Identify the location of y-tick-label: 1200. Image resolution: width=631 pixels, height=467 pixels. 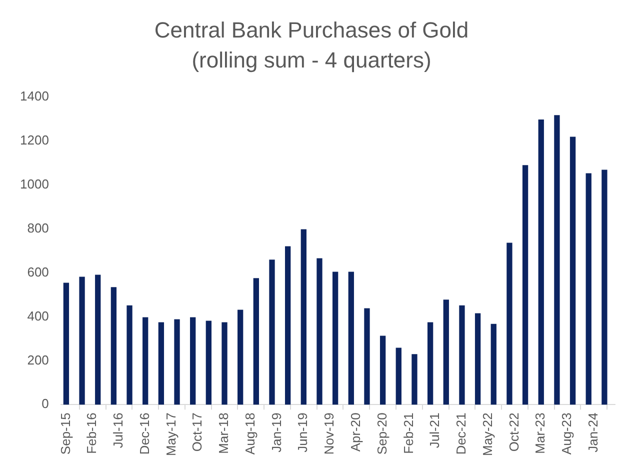
(34, 140).